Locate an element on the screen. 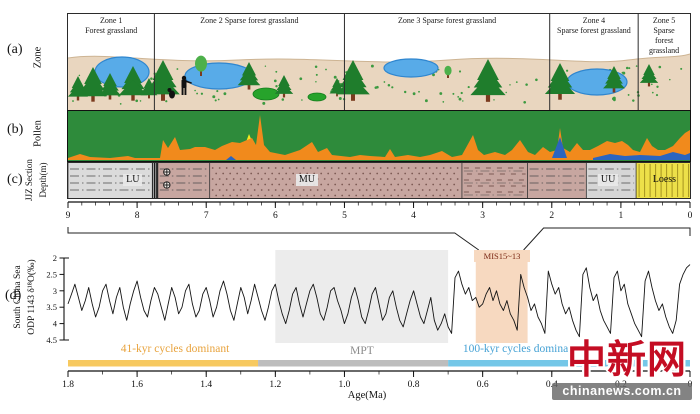 The height and width of the screenshot is (414, 700). depth-tick-label: 4 is located at coordinates (413, 216).